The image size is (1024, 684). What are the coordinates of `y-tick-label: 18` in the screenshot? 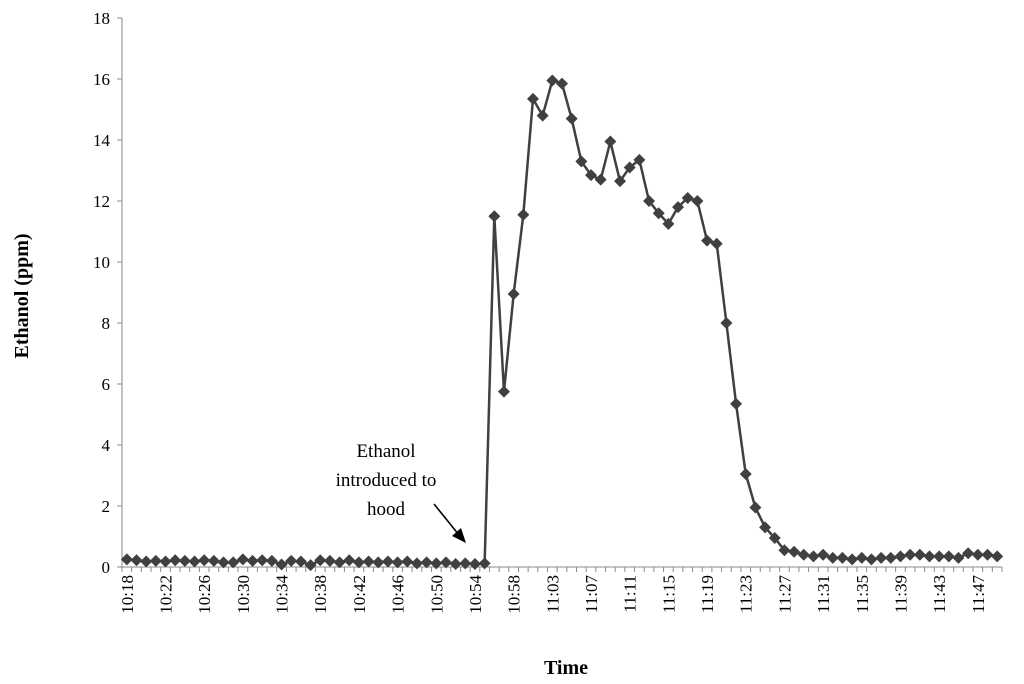 It's located at (101, 18).